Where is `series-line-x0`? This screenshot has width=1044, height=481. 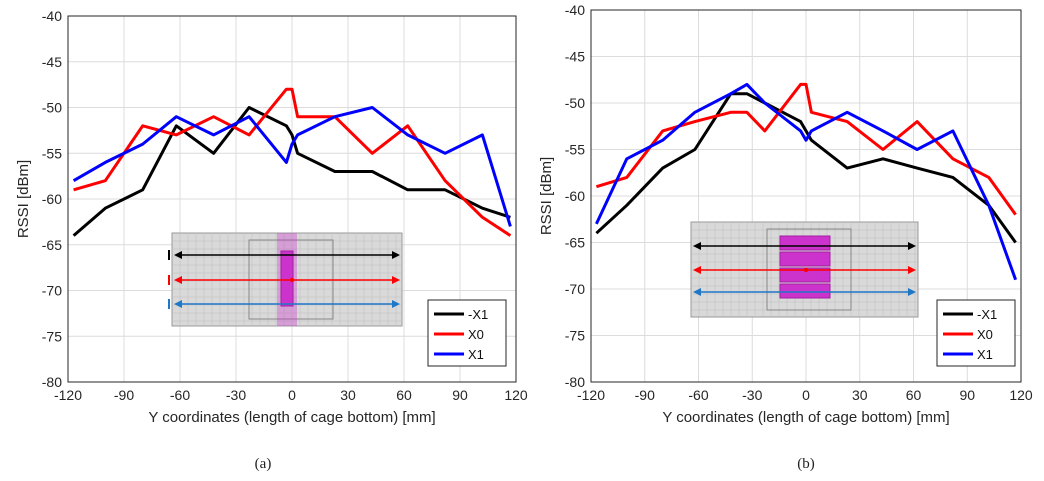
series-line-x0 is located at coordinates (292, 162).